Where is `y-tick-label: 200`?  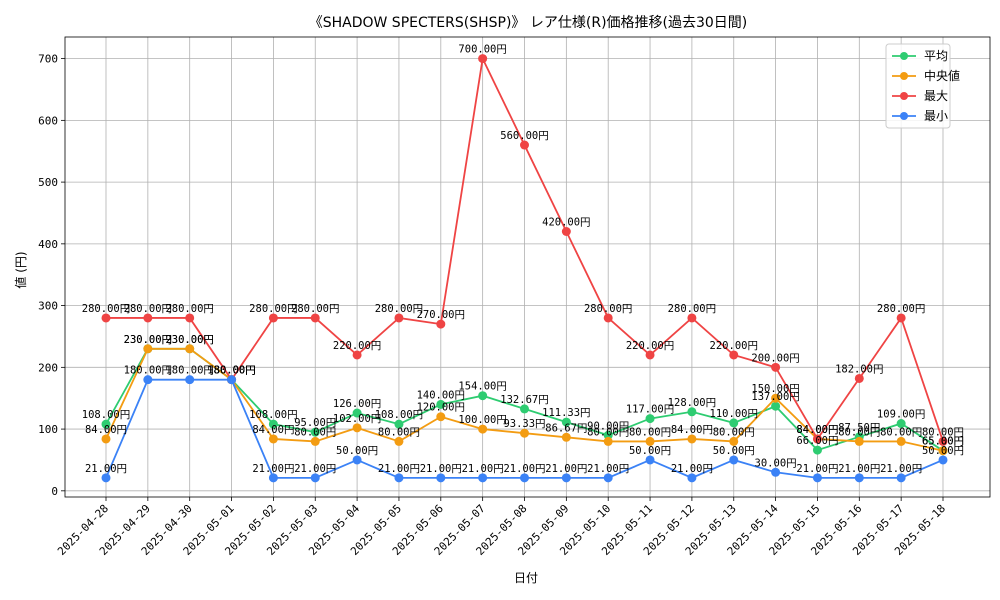
y-tick-label: 200 is located at coordinates (48, 367).